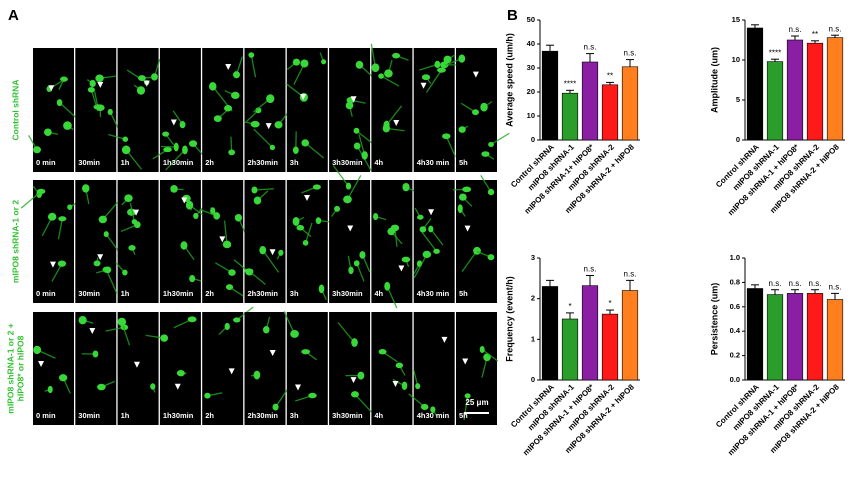  What do you see at coordinates (509, 80) in the screenshot?
I see `y-axis-label: Average speed (um/h)` at bounding box center [509, 80].